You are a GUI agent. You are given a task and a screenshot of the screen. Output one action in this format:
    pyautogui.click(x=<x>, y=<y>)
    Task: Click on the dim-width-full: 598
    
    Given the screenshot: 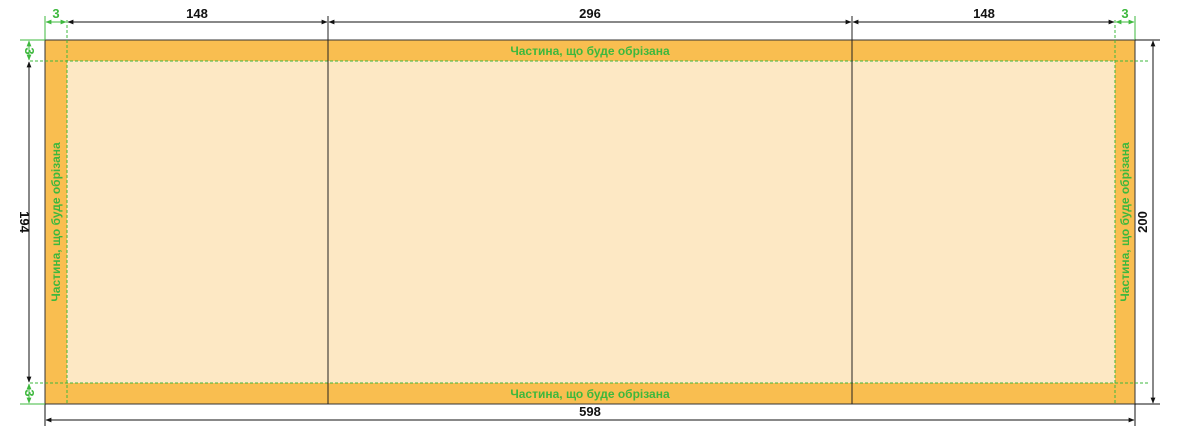 What is the action you would take?
    pyautogui.click(x=590, y=411)
    